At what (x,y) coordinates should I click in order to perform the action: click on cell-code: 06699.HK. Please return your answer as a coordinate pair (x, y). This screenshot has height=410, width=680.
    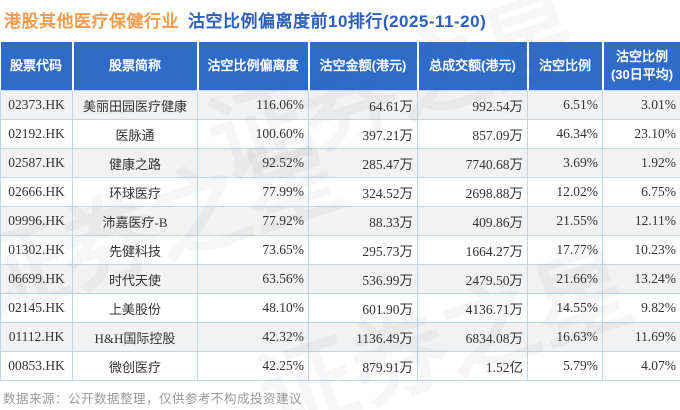
    Looking at the image, I should click on (36, 279).